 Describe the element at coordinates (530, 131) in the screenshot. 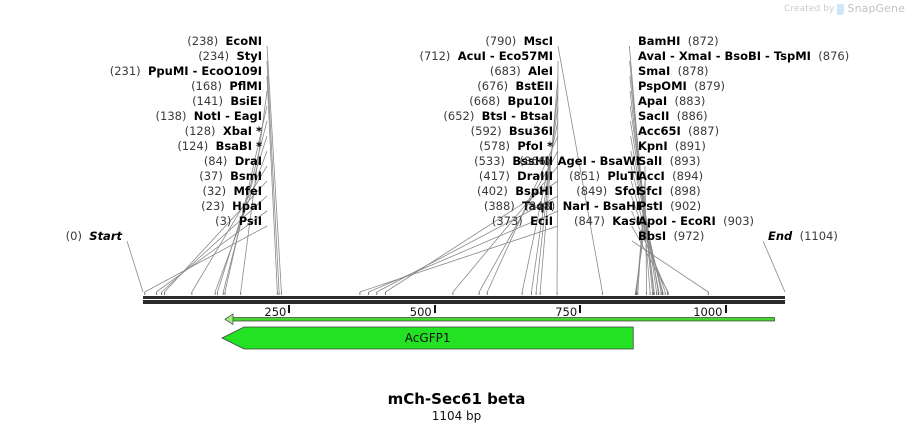

I see `enzyme-name: Bsu36I` at that location.